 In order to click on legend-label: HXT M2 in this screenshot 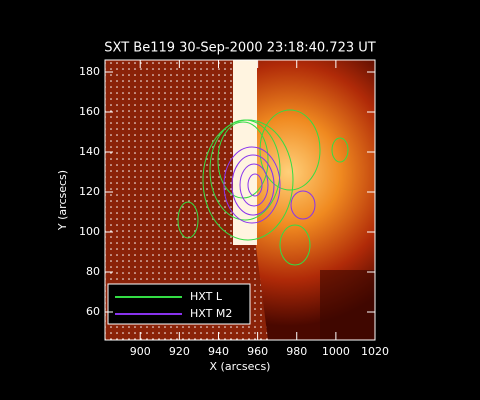, I will do `click(211, 313)`.